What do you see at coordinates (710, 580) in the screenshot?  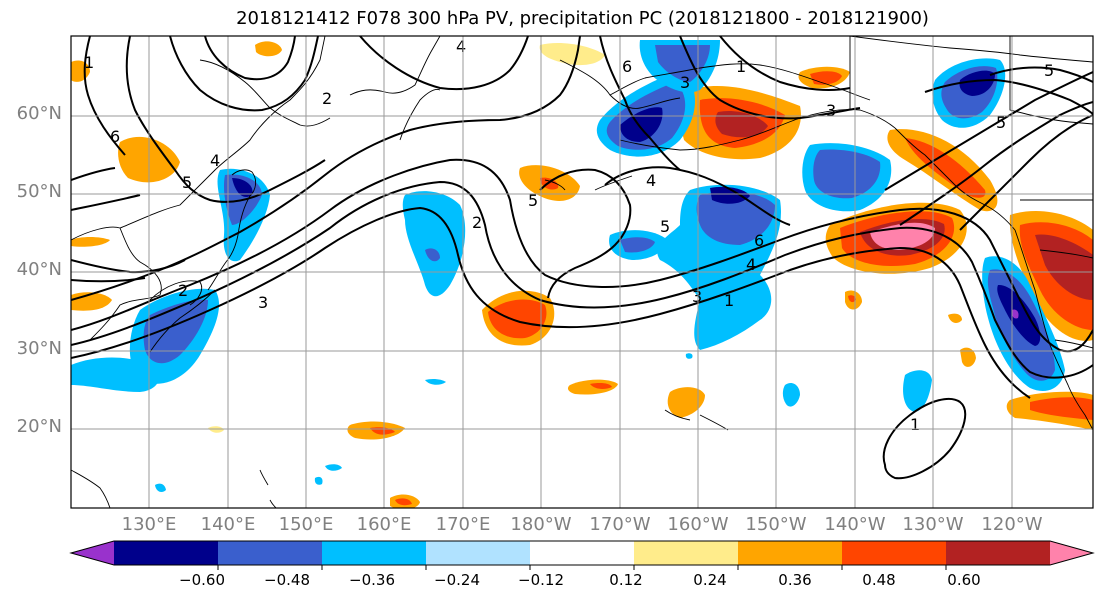 I see `colorbar-tick-label: 0.24` at bounding box center [710, 580].